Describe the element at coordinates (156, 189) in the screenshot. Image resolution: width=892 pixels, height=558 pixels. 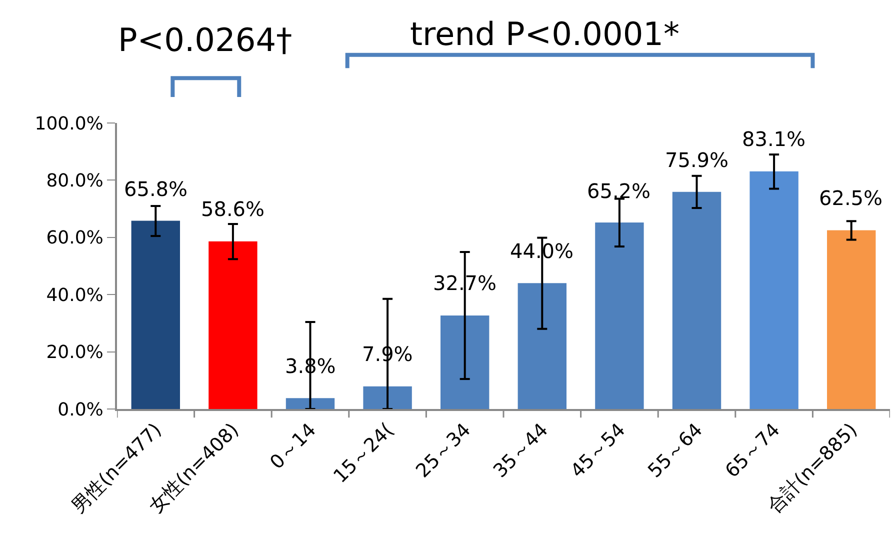
I see `data-label: 65.8%` at that location.